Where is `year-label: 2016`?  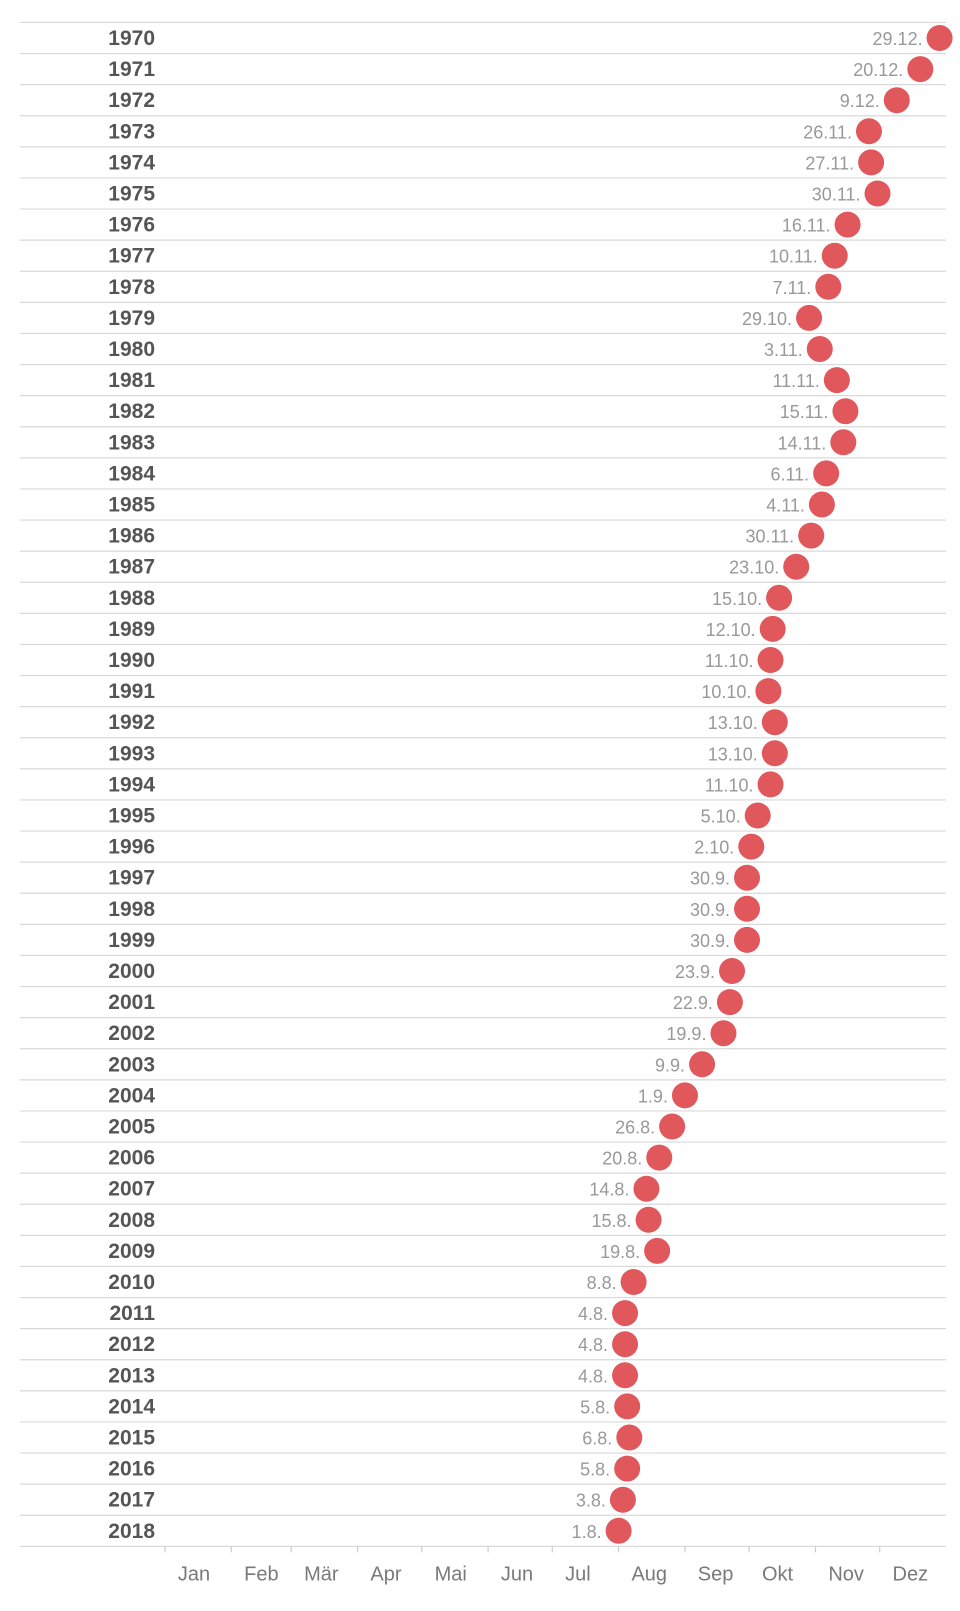 year-label: 2016 is located at coordinates (131, 1469).